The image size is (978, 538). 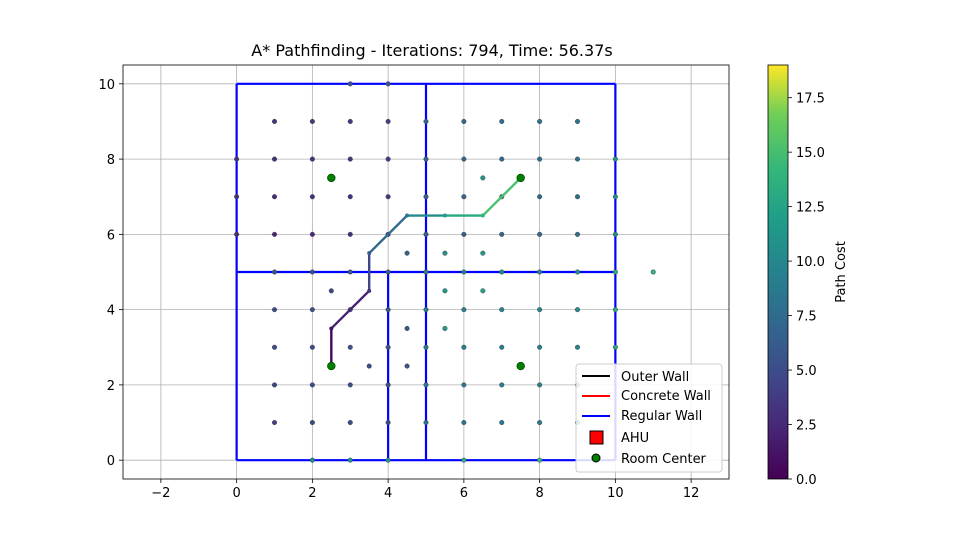 I want to click on x-axis: −2 0 2 4 6 8 10 12, so click(x=425, y=490).